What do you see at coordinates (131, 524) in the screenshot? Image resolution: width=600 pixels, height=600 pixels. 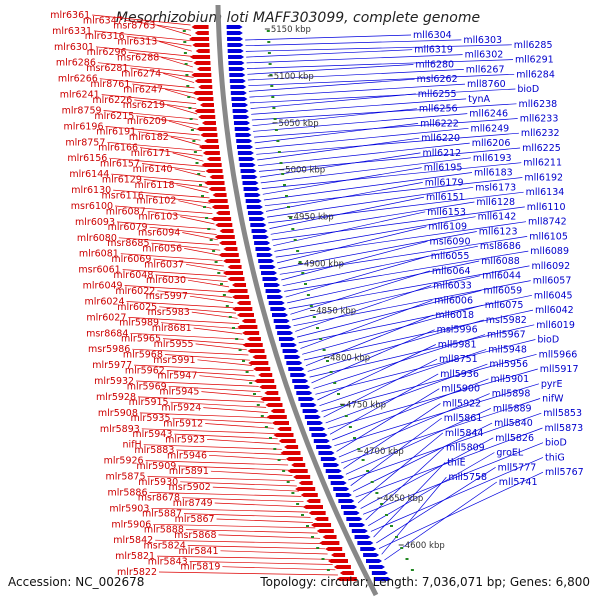 I see `reverse-gene-label: mlr5906` at bounding box center [131, 524].